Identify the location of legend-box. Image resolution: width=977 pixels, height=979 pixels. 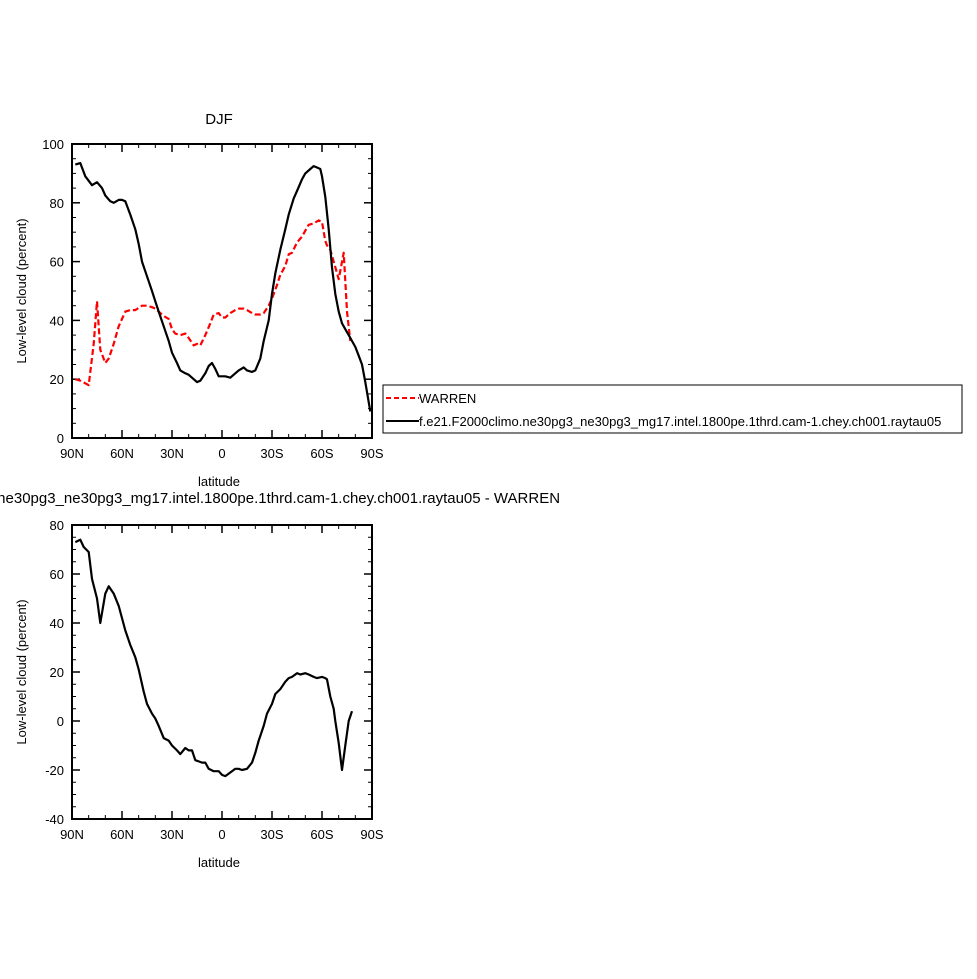
(672, 409).